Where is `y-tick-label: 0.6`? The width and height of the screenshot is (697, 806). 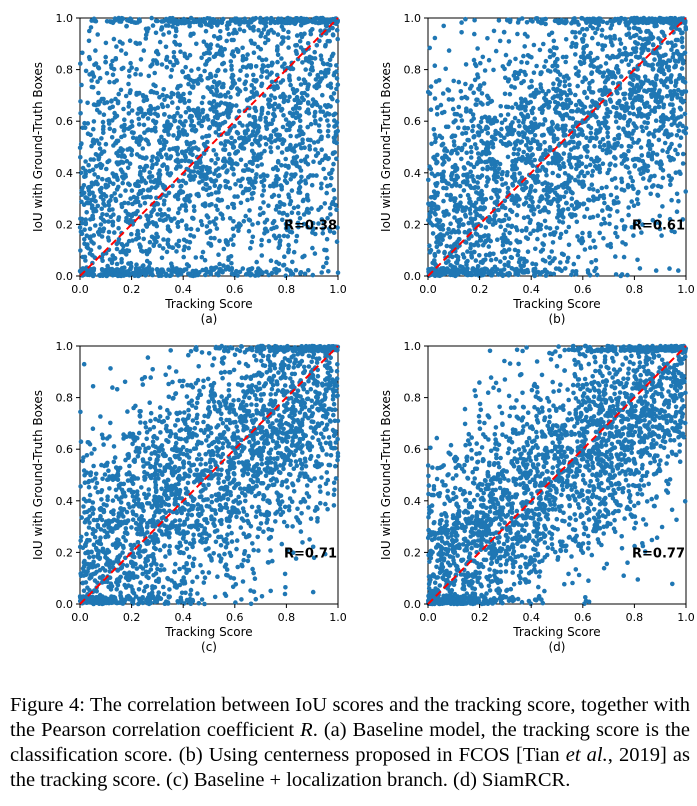 y-tick-label: 0.6 is located at coordinates (65, 121).